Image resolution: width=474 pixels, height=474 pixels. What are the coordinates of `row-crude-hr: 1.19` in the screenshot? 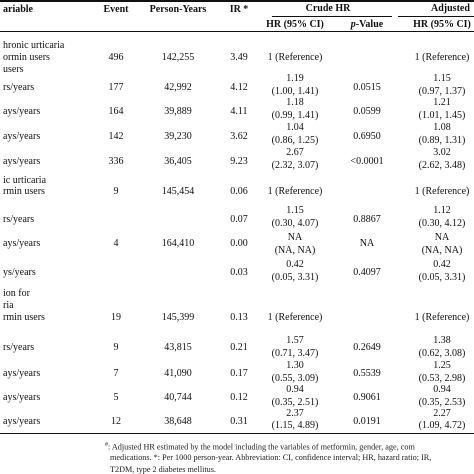 It's located at (295, 78).